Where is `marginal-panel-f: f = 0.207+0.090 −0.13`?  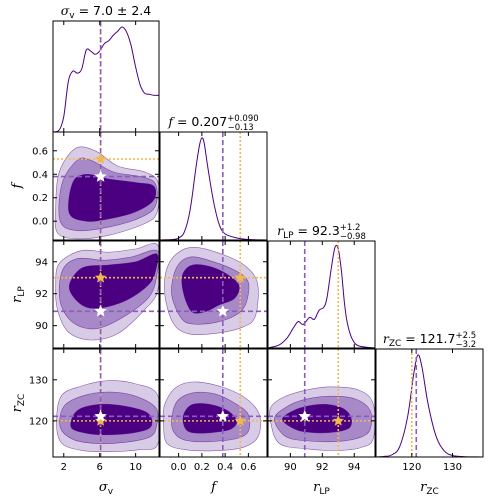 marginal-panel-f: f = 0.207+0.090 −0.13 is located at coordinates (213, 177).